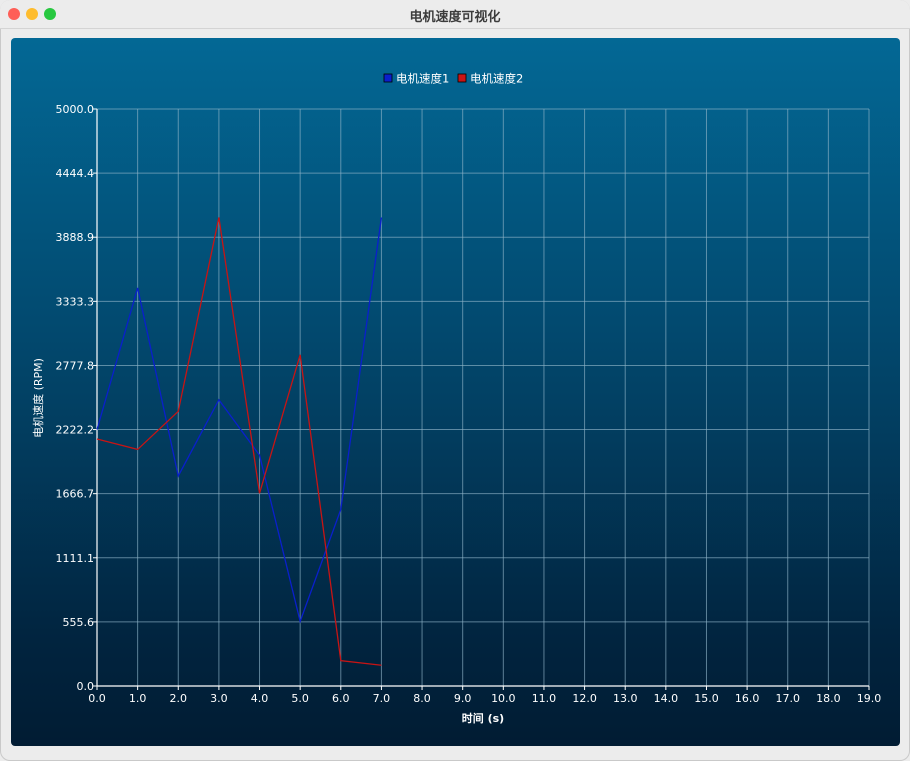 Image resolution: width=910 pixels, height=761 pixels. What do you see at coordinates (260, 698) in the screenshot?
I see `x-tick-label: 4.0` at bounding box center [260, 698].